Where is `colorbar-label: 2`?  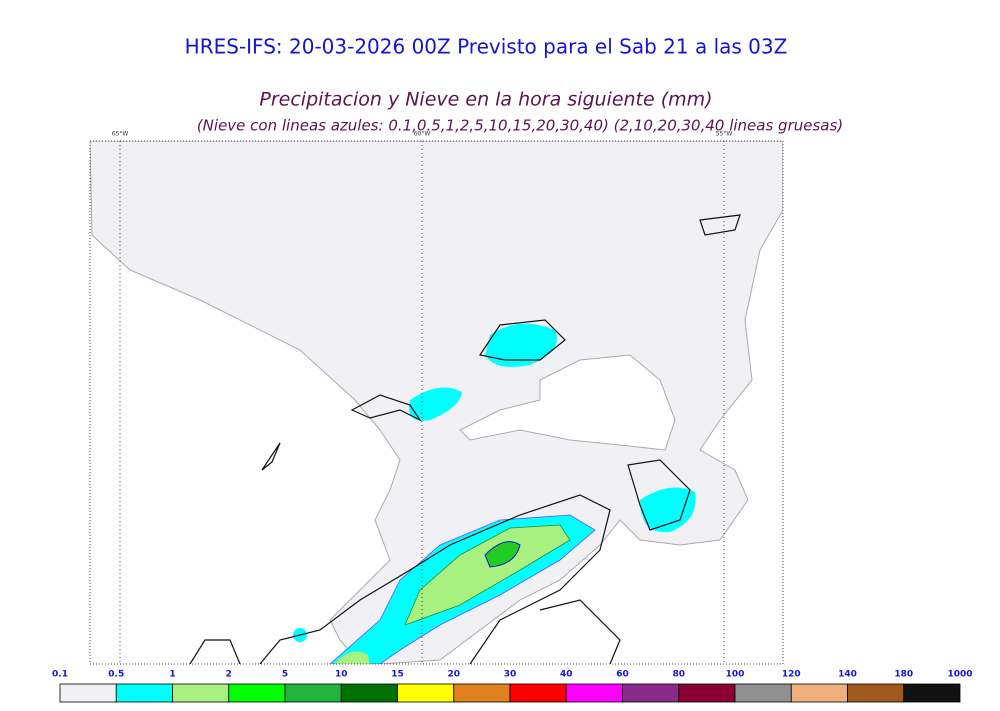 colorbar-label: 2 is located at coordinates (229, 675).